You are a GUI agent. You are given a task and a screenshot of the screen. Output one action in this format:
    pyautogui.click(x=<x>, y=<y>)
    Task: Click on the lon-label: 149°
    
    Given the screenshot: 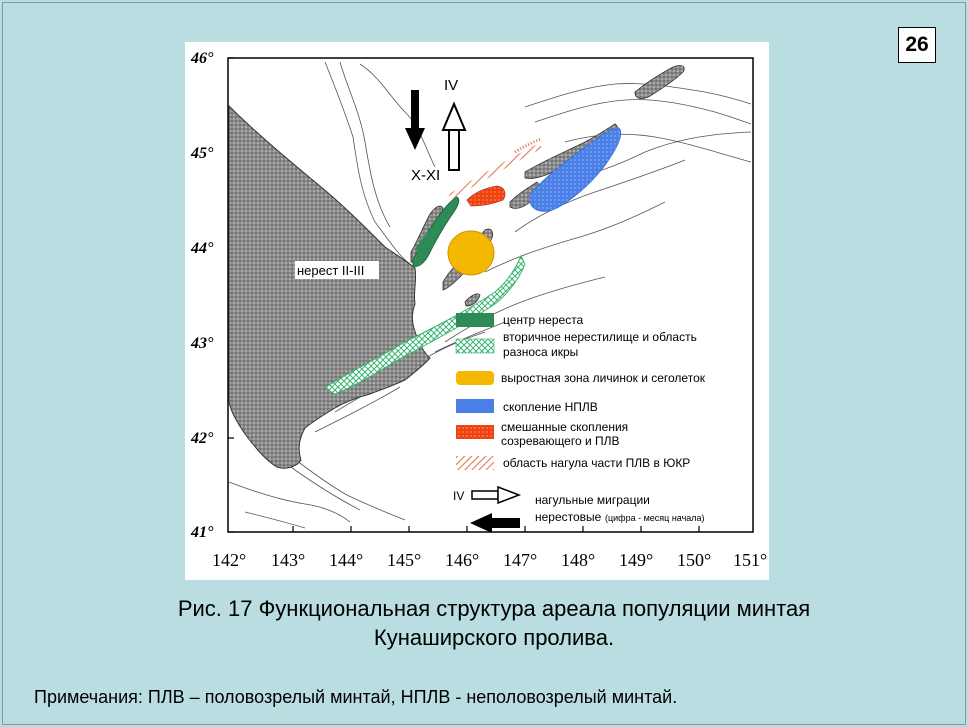 What is the action you would take?
    pyautogui.click(x=636, y=560)
    